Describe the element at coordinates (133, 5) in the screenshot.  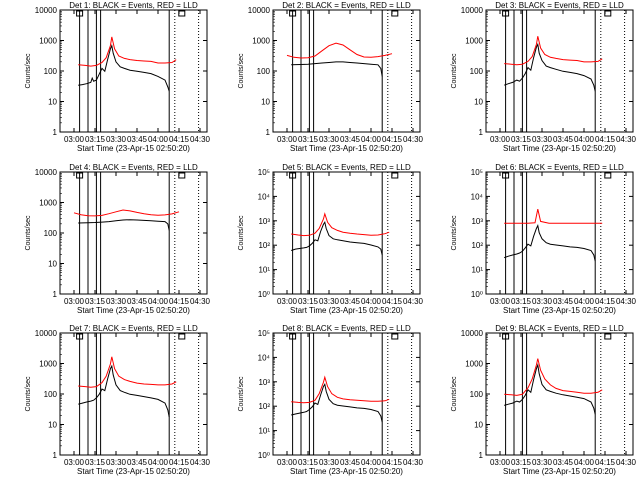
I see `chart-title: Det 1: BLACK = Events, RED = LLD` at that location.